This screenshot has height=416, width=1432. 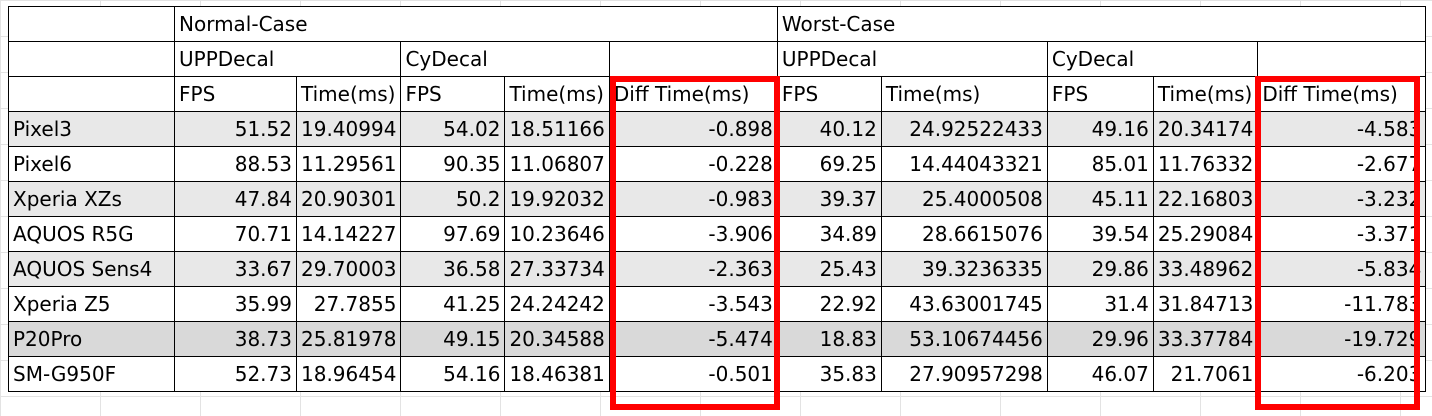 I want to click on worst-upp-fps: 25.43, so click(x=829, y=269).